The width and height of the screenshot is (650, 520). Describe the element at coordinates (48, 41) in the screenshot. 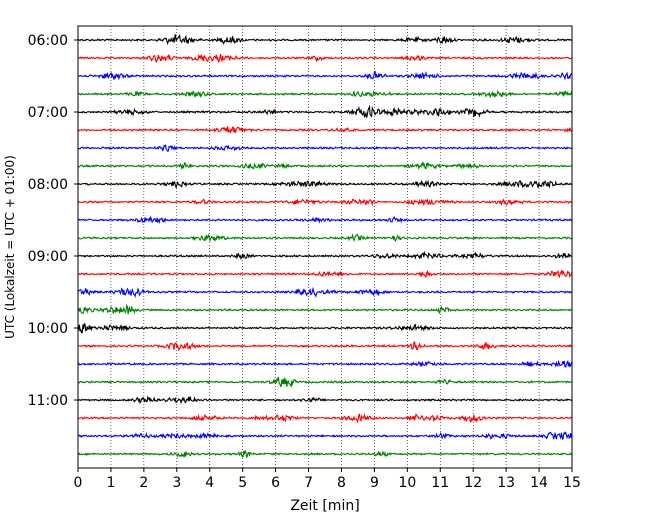

I see `y-tick-label: 06:00` at that location.